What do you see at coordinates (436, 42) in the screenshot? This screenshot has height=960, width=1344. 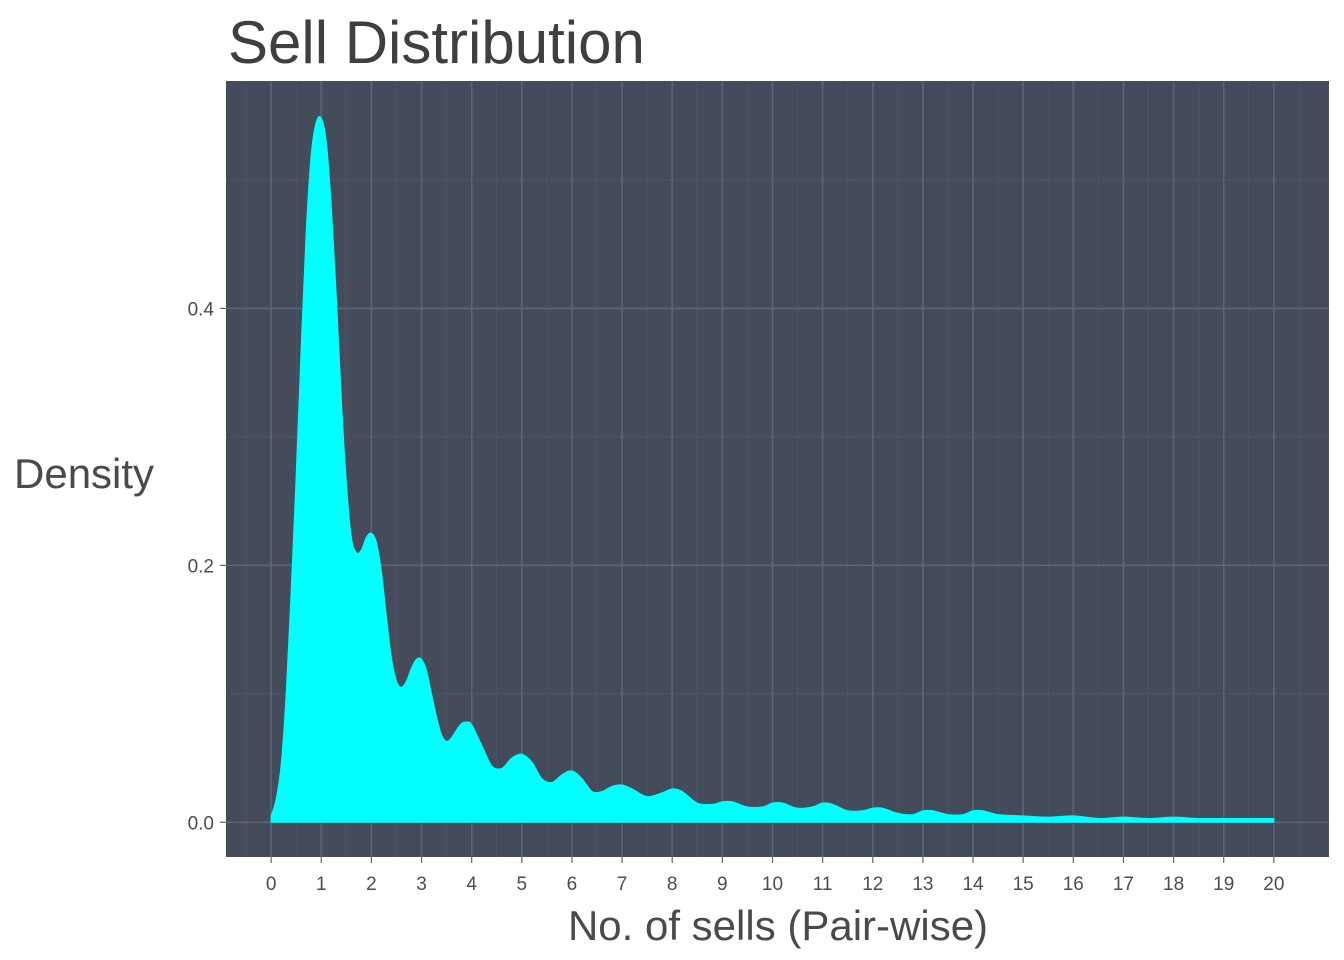 I see `chart-title: Sell Distribution` at bounding box center [436, 42].